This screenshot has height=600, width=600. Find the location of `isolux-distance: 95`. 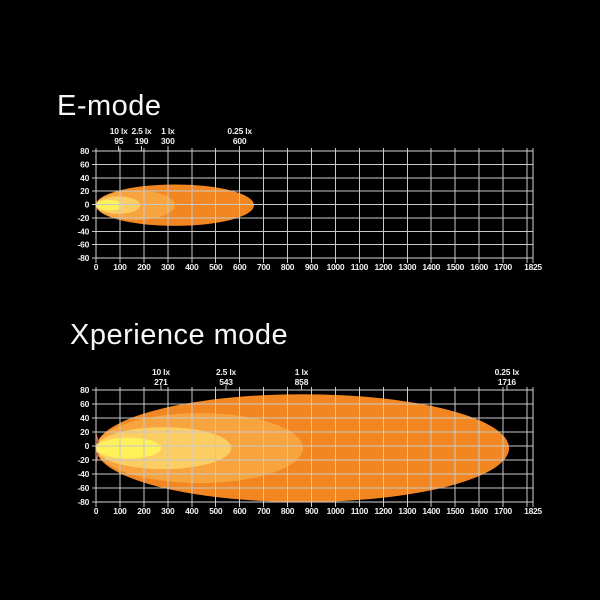

isolux-distance: 95 is located at coordinates (119, 141).